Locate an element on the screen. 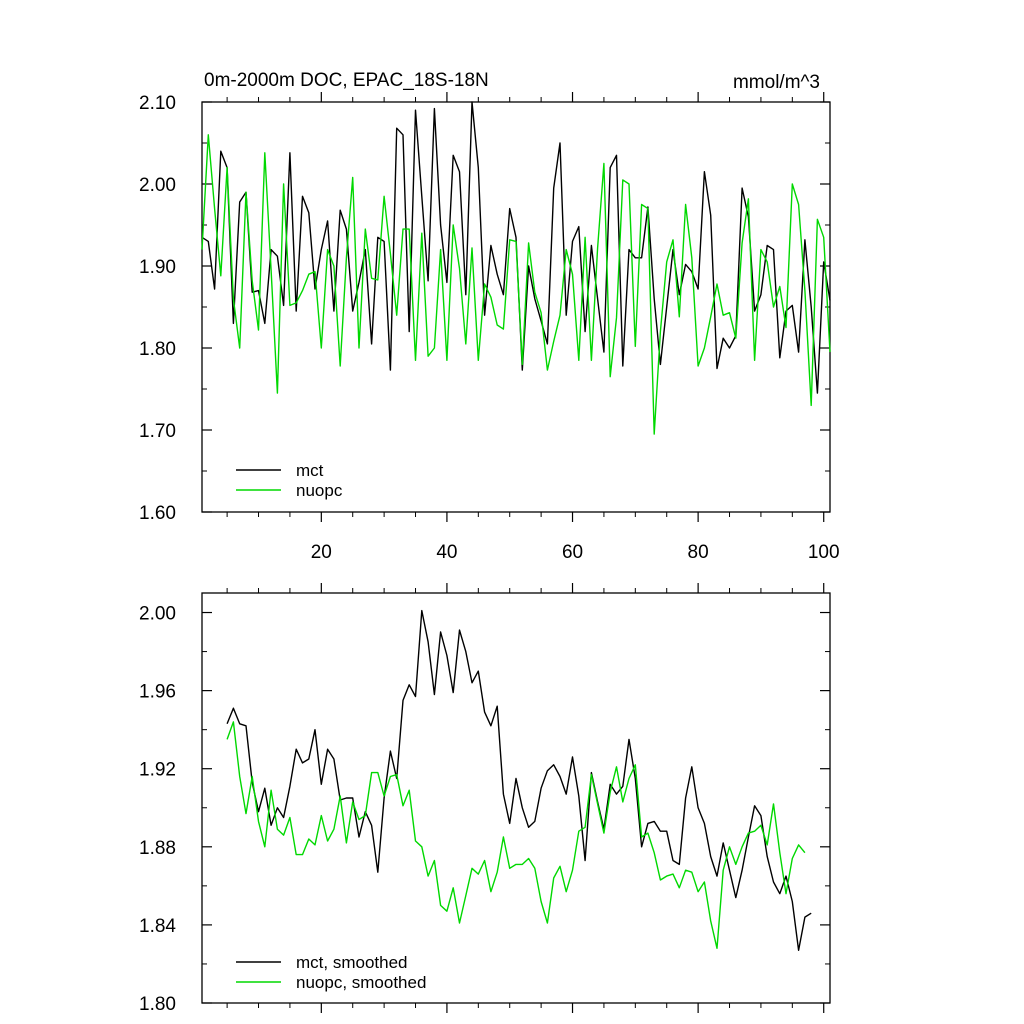 The image size is (1024, 1024). y-tick-label: 1.90 is located at coordinates (157, 267).